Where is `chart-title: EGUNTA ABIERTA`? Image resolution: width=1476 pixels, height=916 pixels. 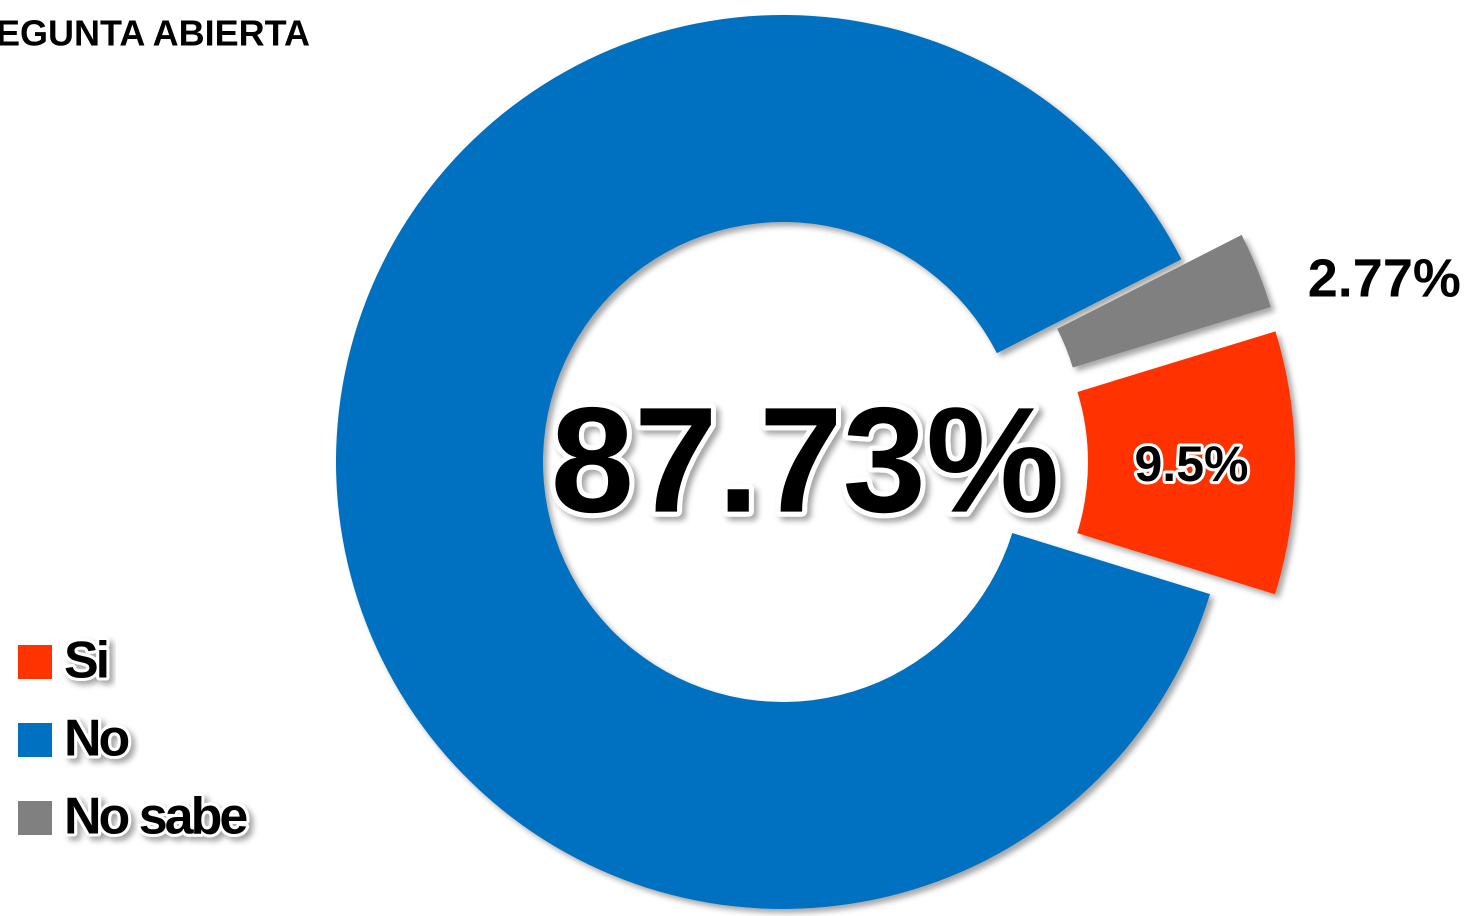 chart-title: EGUNTA ABIERTA is located at coordinates (155, 33).